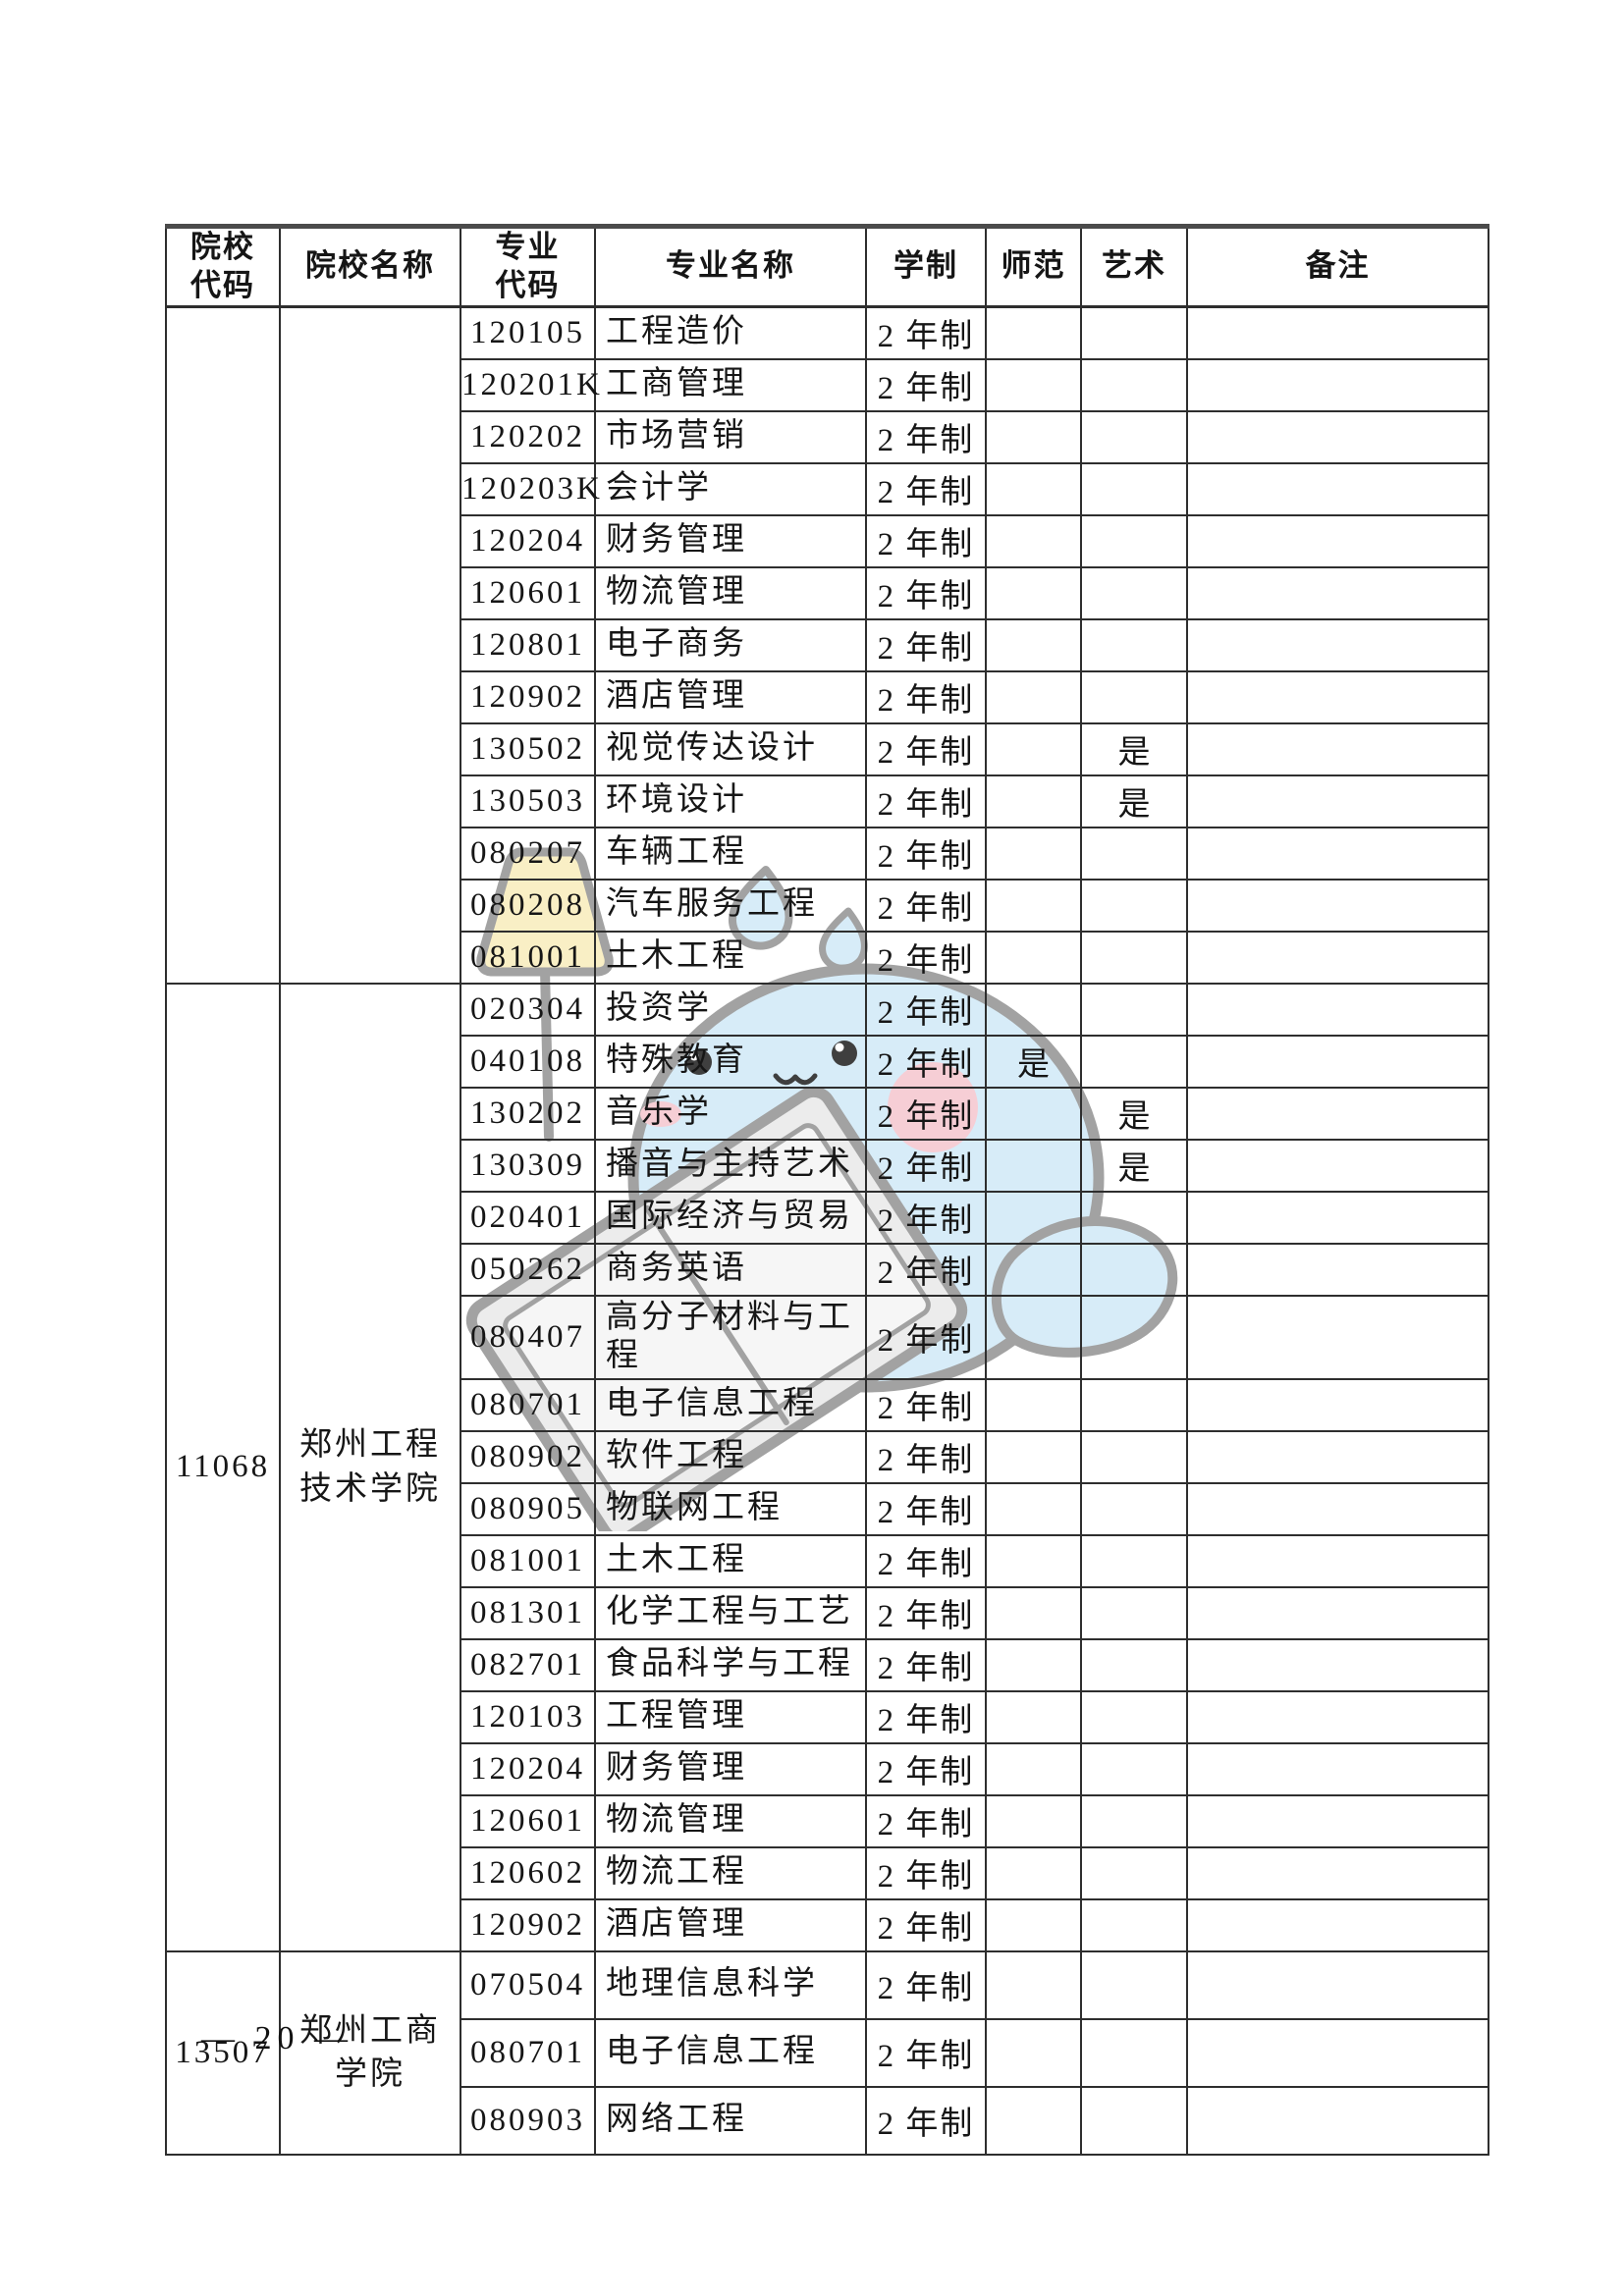 This screenshot has width=1624, height=2296. Describe the element at coordinates (528, 1113) in the screenshot. I see `major-code-cell: 130202` at that location.